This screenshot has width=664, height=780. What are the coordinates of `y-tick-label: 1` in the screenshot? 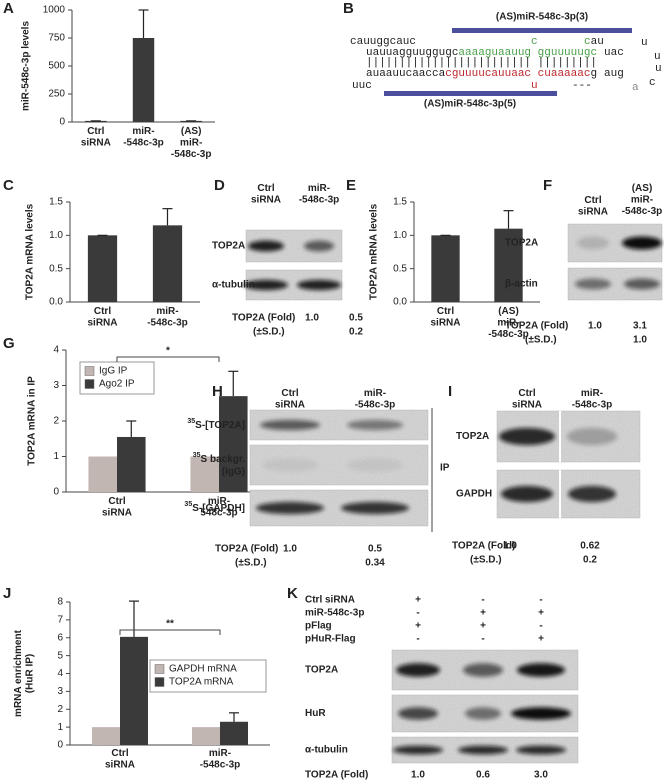 It's located at (60, 727).